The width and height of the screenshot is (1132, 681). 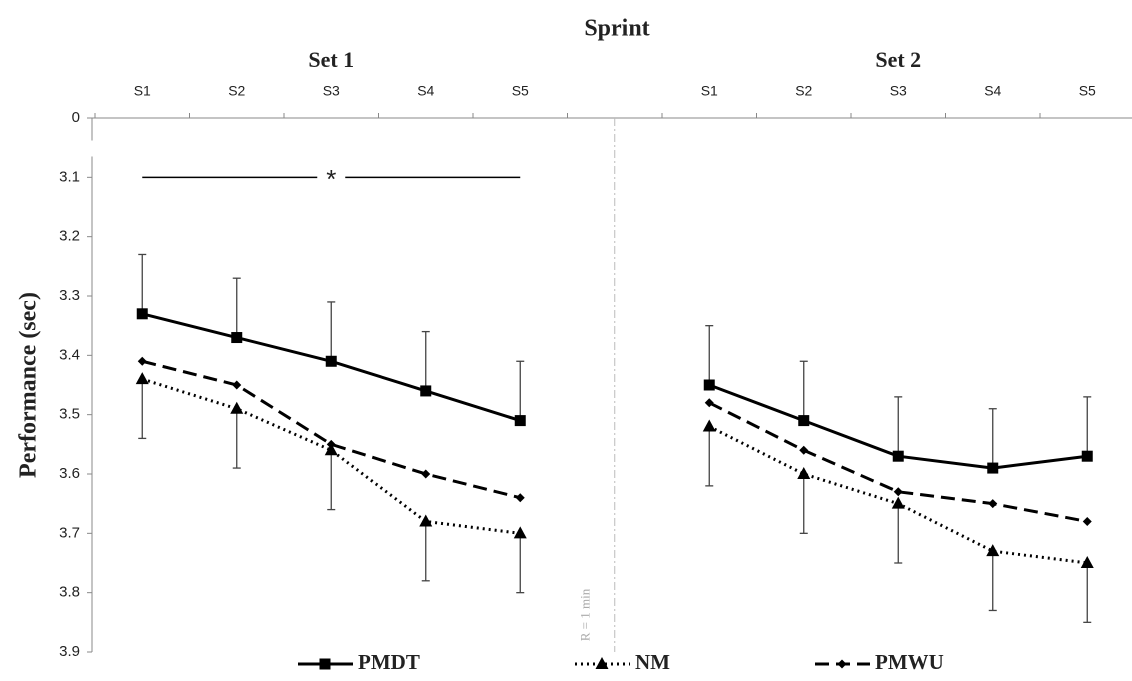 What do you see at coordinates (652, 662) in the screenshot?
I see `legend-label: NM` at bounding box center [652, 662].